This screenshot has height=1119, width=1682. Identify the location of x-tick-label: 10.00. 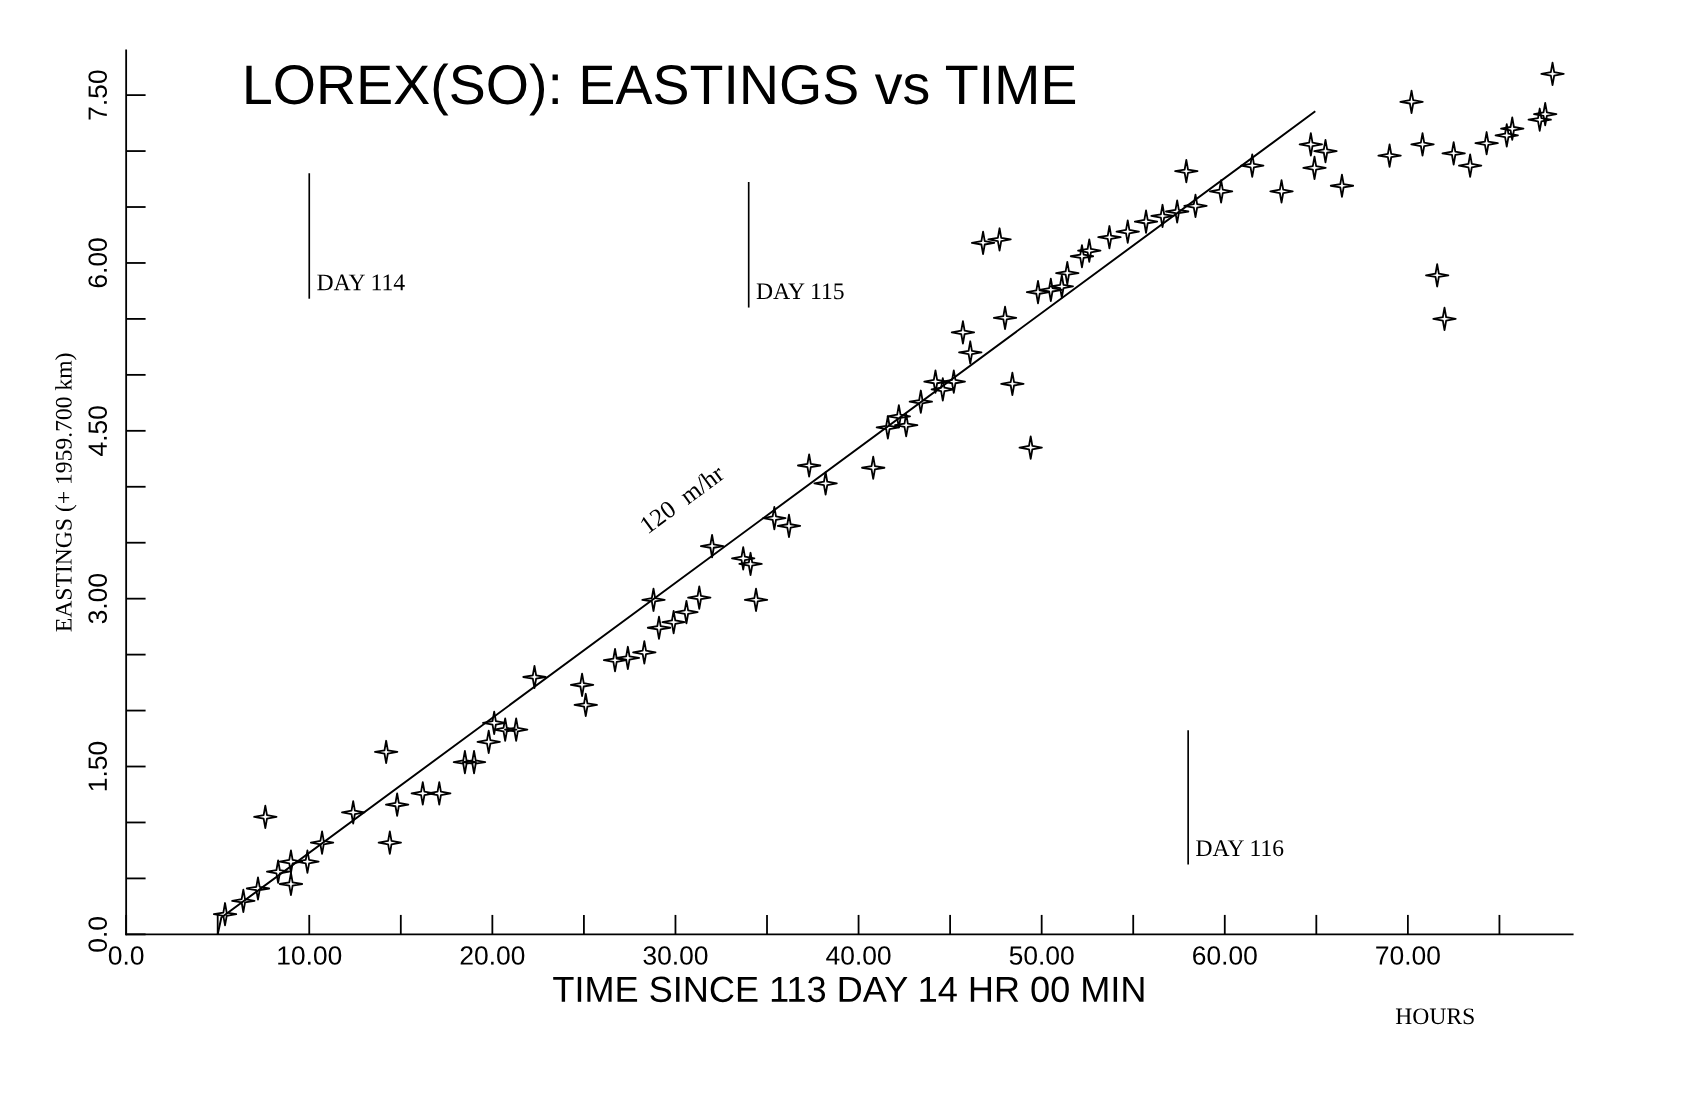
(310, 955).